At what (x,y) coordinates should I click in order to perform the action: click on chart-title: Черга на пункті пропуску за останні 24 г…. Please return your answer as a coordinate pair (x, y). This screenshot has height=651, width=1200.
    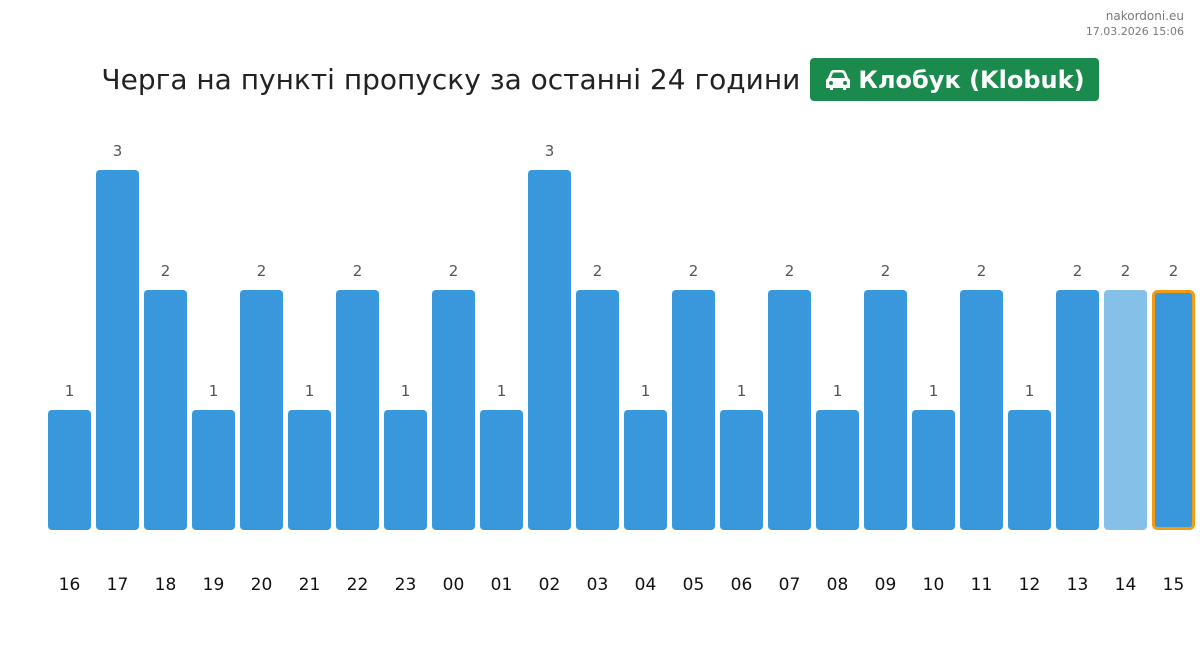
    Looking at the image, I should click on (451, 79).